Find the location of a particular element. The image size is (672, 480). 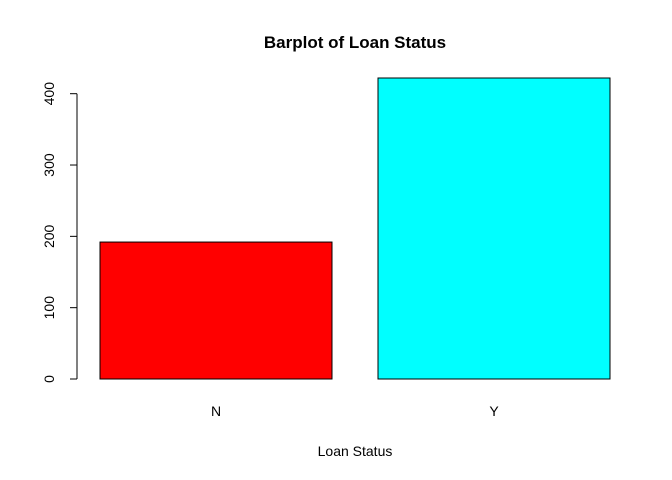

y-ticks: 0 100 200 300 400 is located at coordinates (59, 232).